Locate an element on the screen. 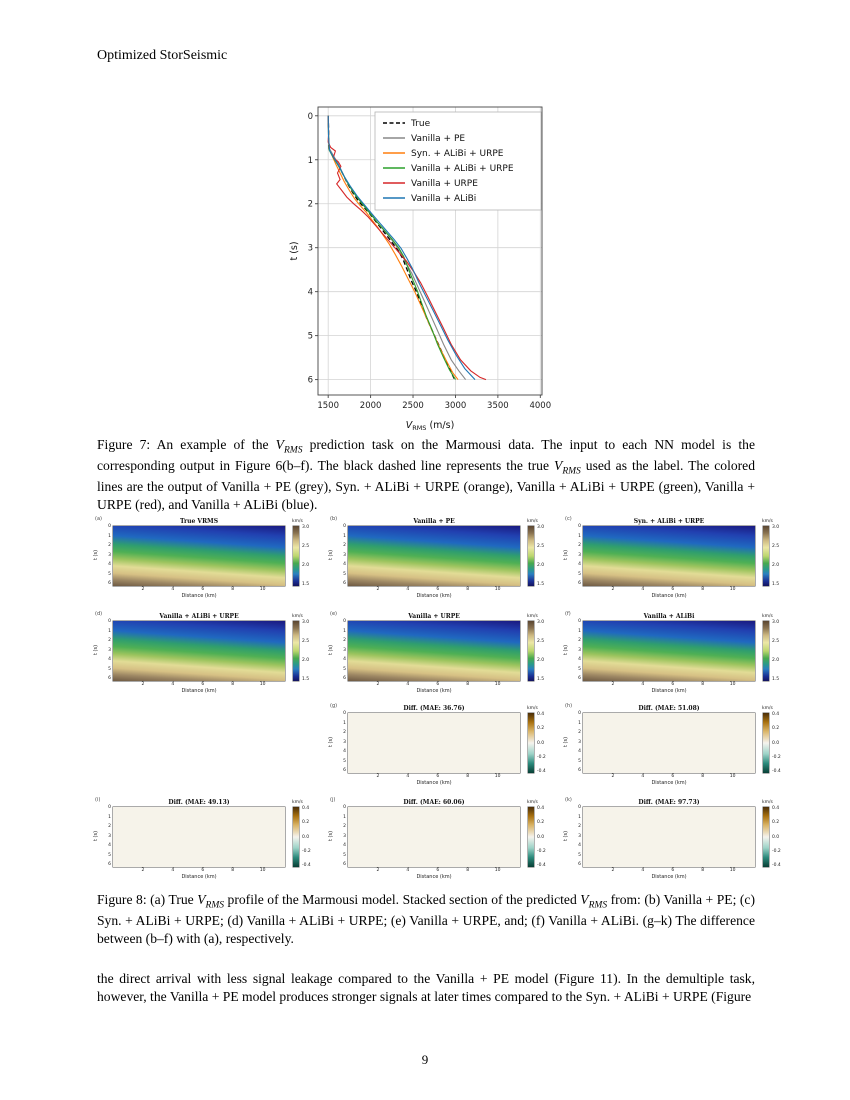  colorbar-tick-label: 0.0 is located at coordinates (306, 837).